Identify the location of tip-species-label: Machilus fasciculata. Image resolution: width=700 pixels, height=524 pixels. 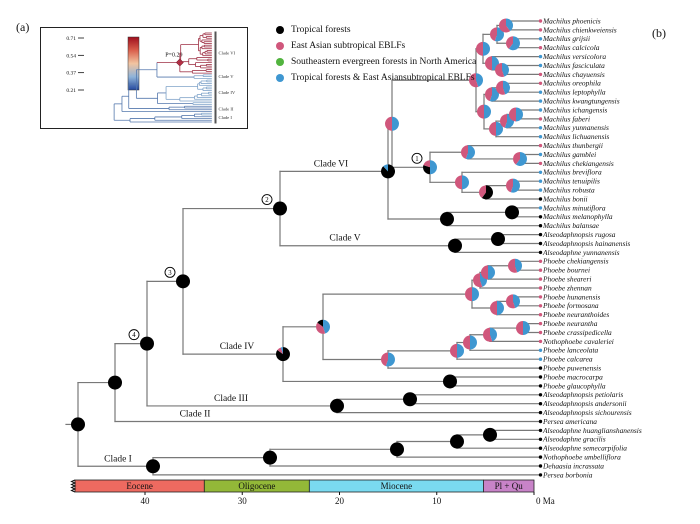
(573, 65).